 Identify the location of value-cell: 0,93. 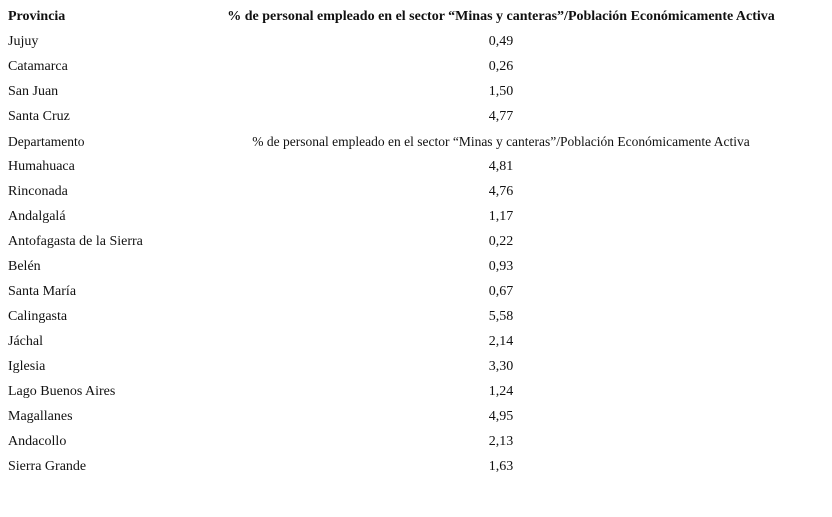
(501, 266).